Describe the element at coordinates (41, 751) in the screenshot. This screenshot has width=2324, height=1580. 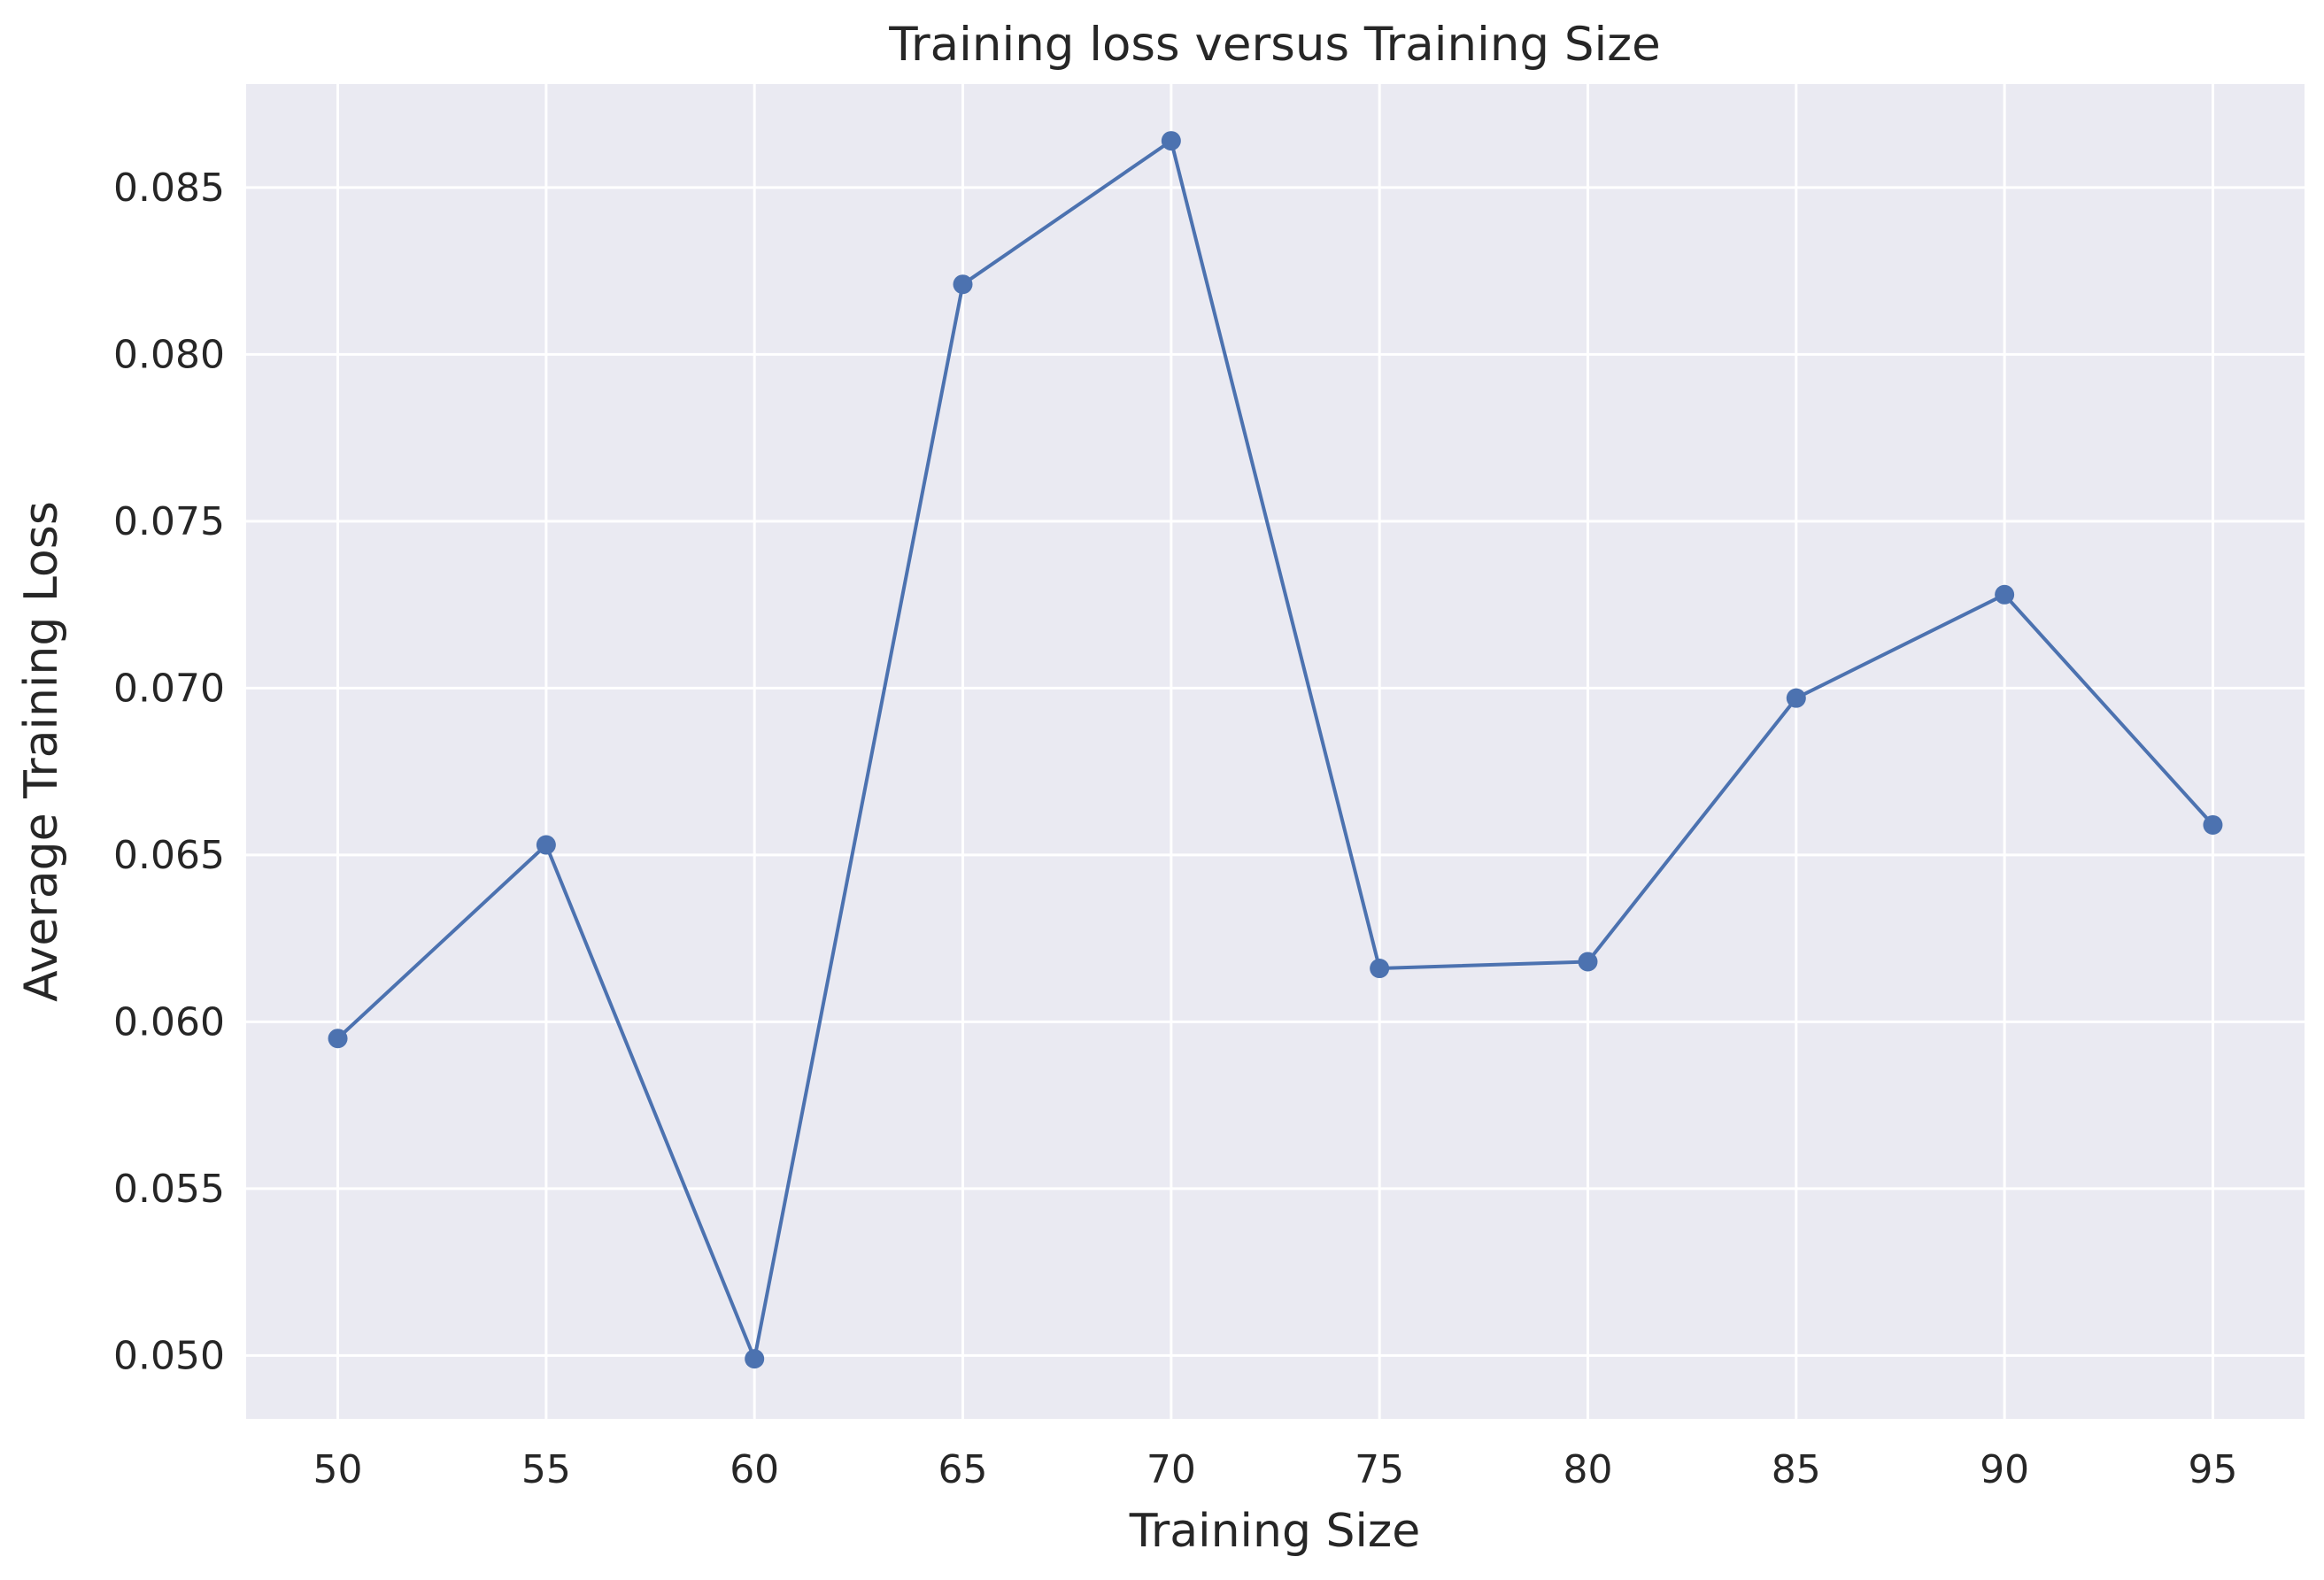
I see `y-axis-label: Average Training Loss` at that location.